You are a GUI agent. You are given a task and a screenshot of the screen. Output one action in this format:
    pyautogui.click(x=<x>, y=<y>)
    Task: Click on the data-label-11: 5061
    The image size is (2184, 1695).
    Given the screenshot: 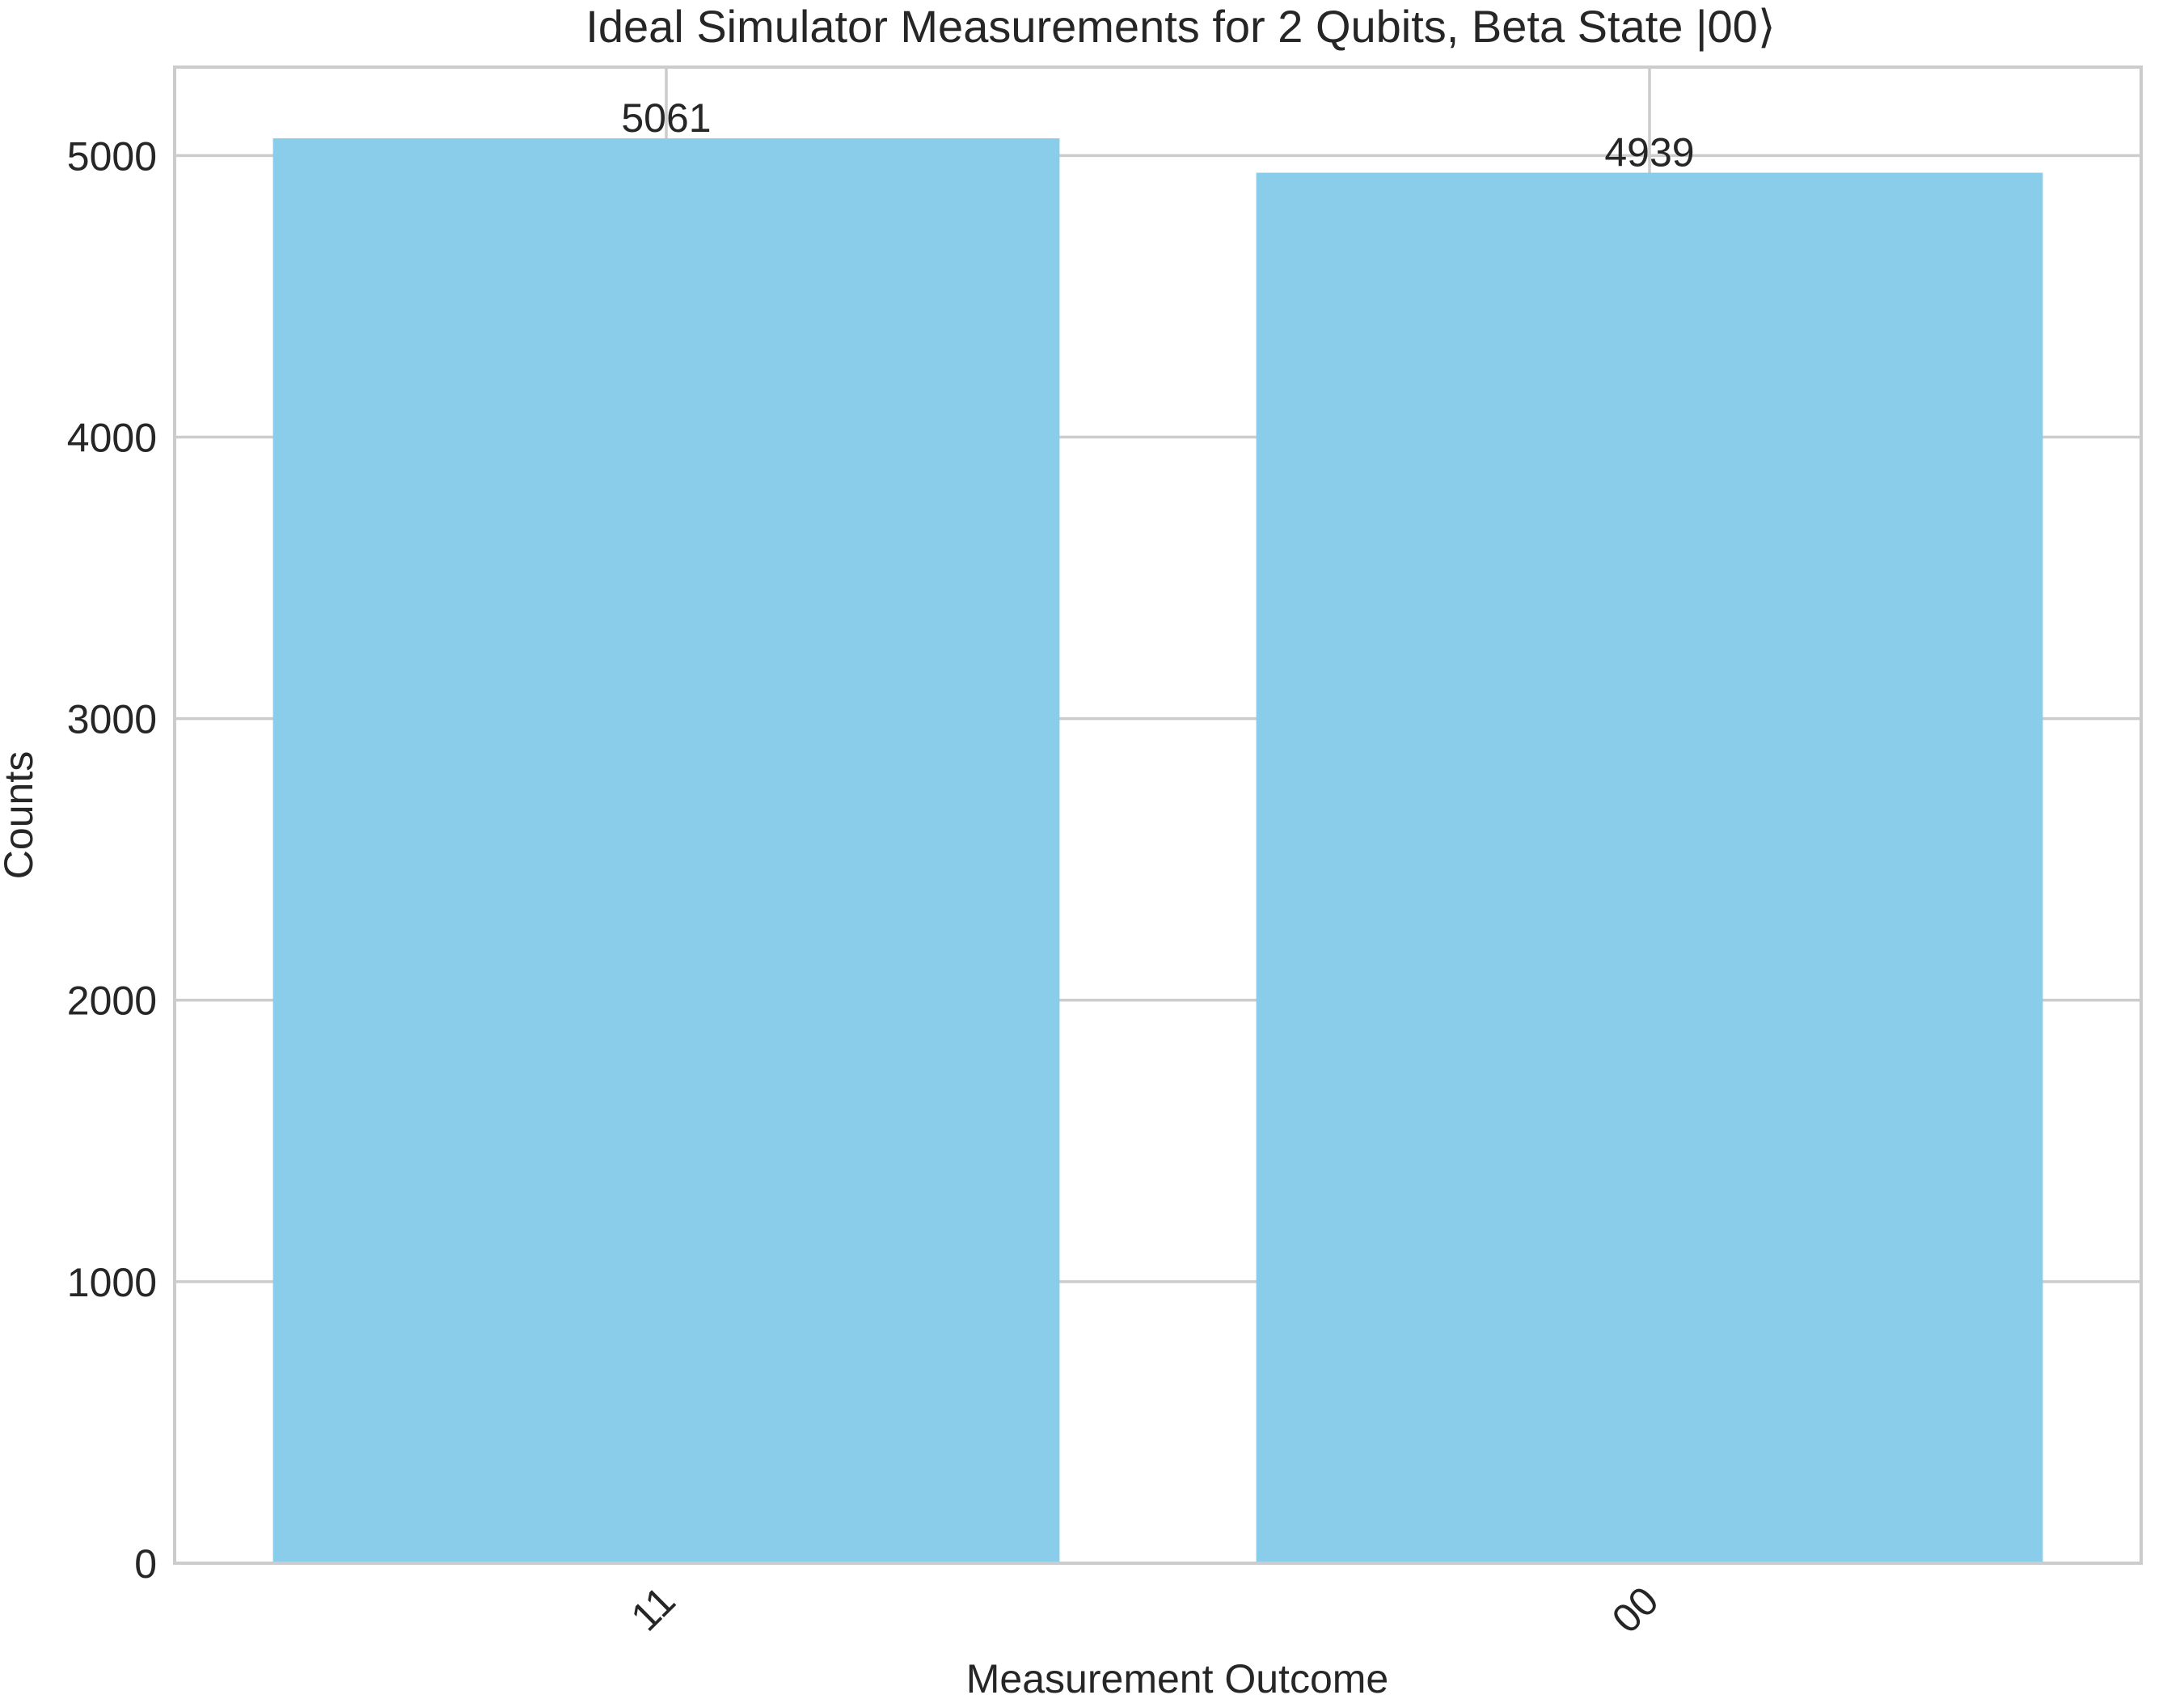 What is the action you would take?
    pyautogui.click(x=666, y=118)
    